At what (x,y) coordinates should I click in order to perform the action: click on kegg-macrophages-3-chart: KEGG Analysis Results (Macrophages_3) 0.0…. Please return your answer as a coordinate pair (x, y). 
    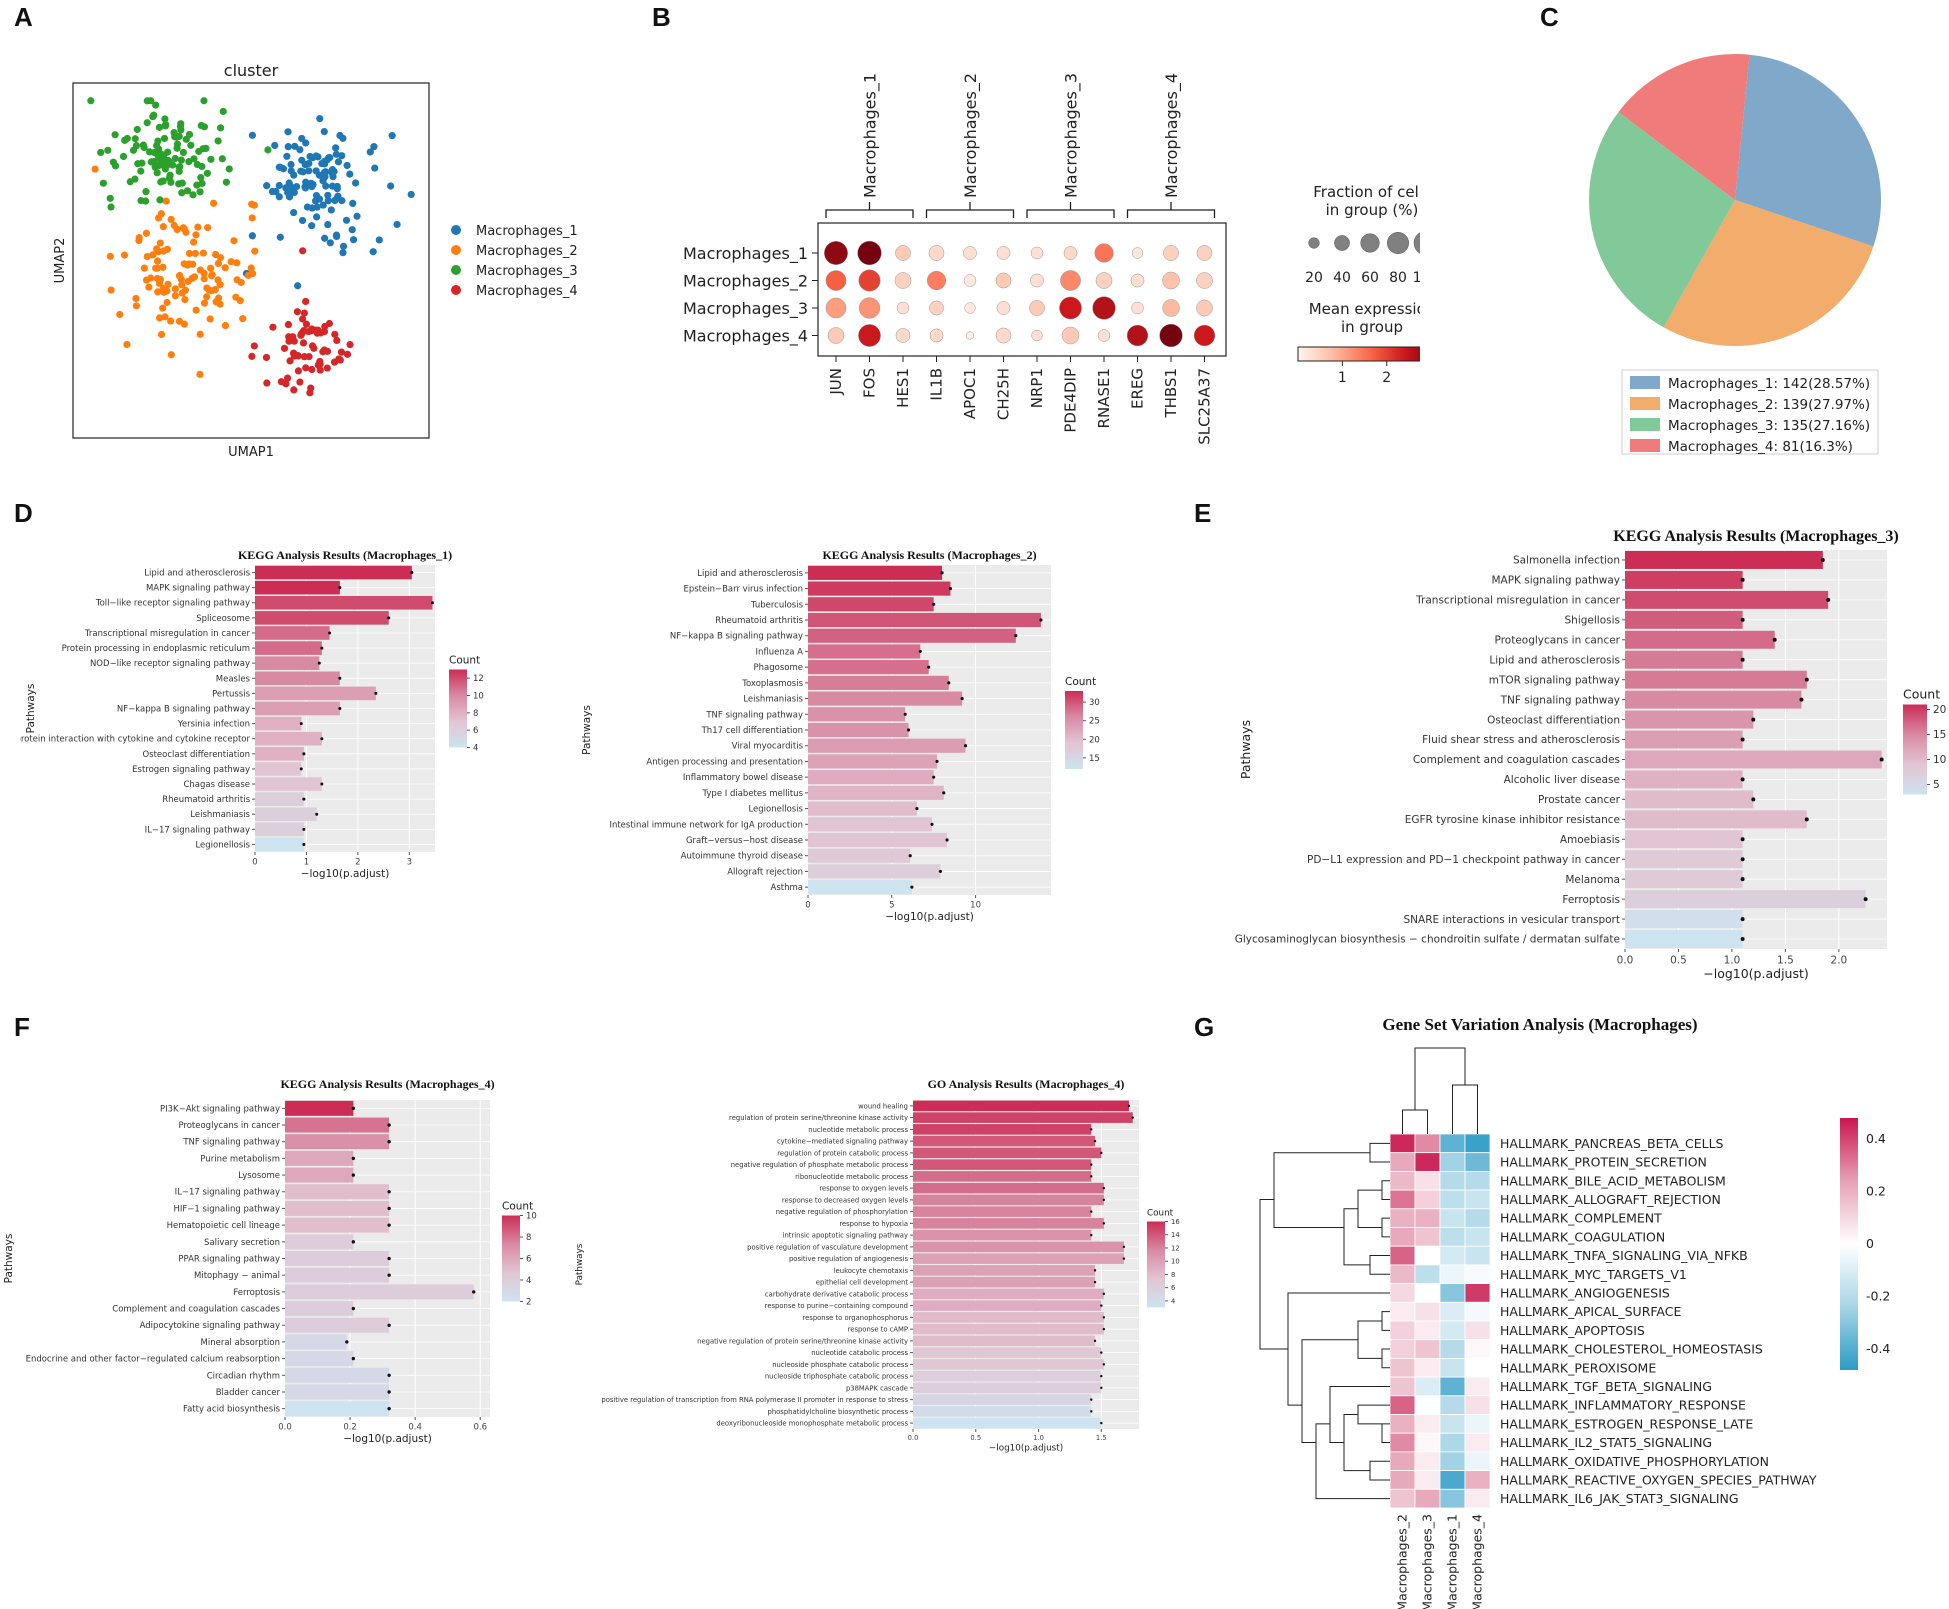
    Looking at the image, I should click on (1591, 754).